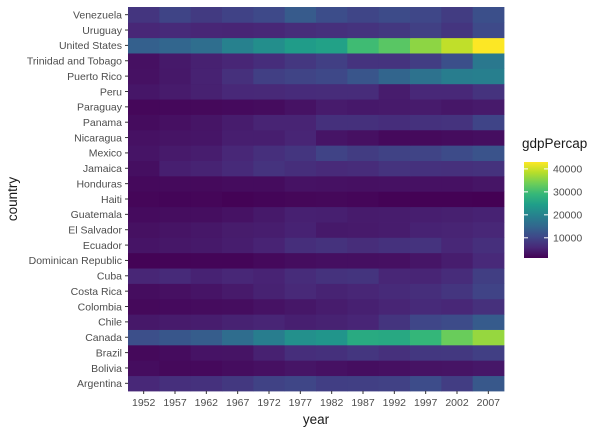  What do you see at coordinates (269, 137) in the screenshot?
I see `cell-nicaragua-1972` at bounding box center [269, 137].